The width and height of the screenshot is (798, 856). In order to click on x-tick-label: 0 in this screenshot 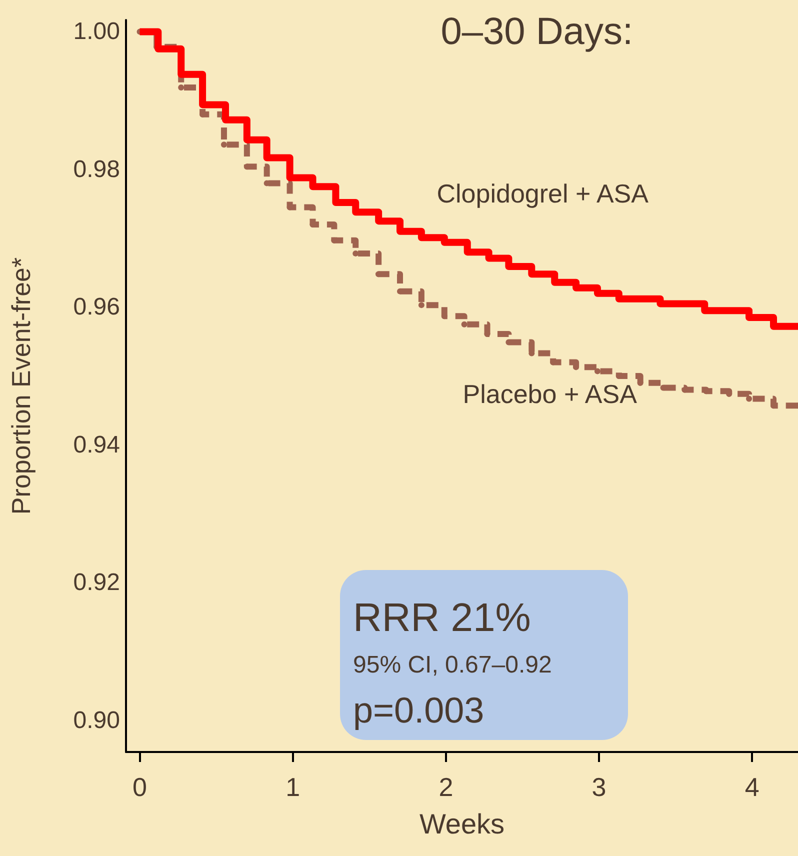, I will do `click(140, 787)`.